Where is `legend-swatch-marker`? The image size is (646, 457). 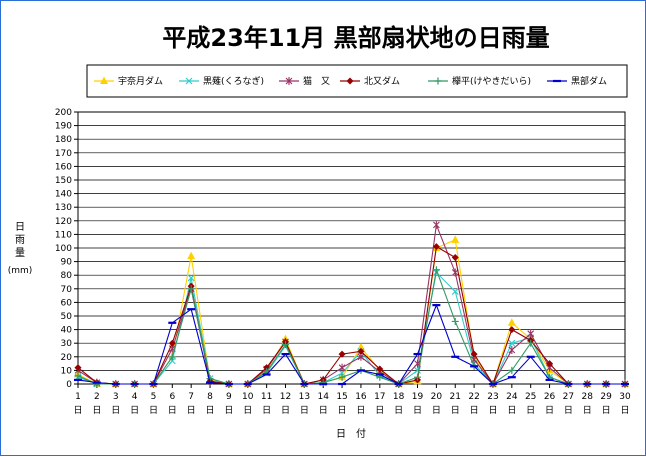 legend-swatch-marker is located at coordinates (350, 81).